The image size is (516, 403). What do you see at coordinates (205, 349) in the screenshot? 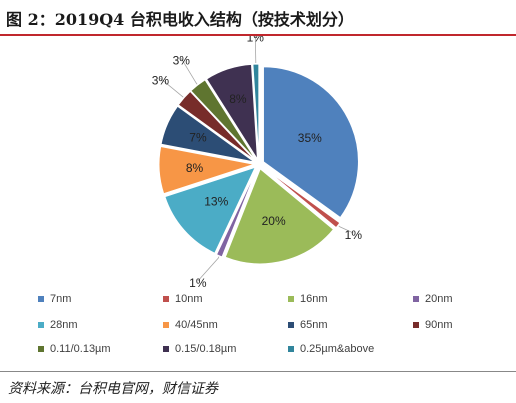
I see `legend-label: 0.15/0.18µm` at bounding box center [205, 349].